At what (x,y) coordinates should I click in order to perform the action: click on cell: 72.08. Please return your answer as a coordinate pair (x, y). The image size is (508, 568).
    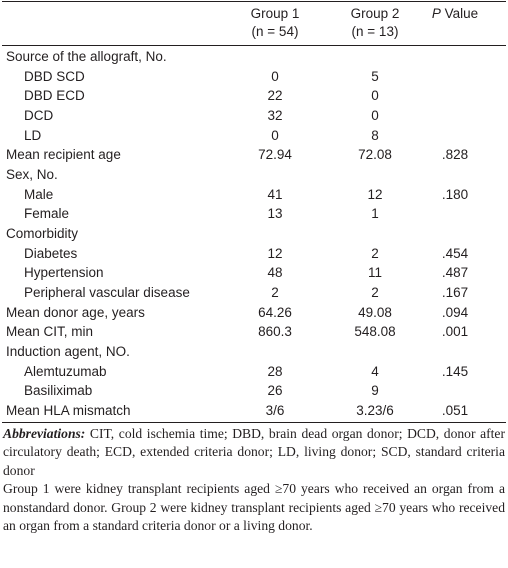
    Looking at the image, I should click on (375, 155).